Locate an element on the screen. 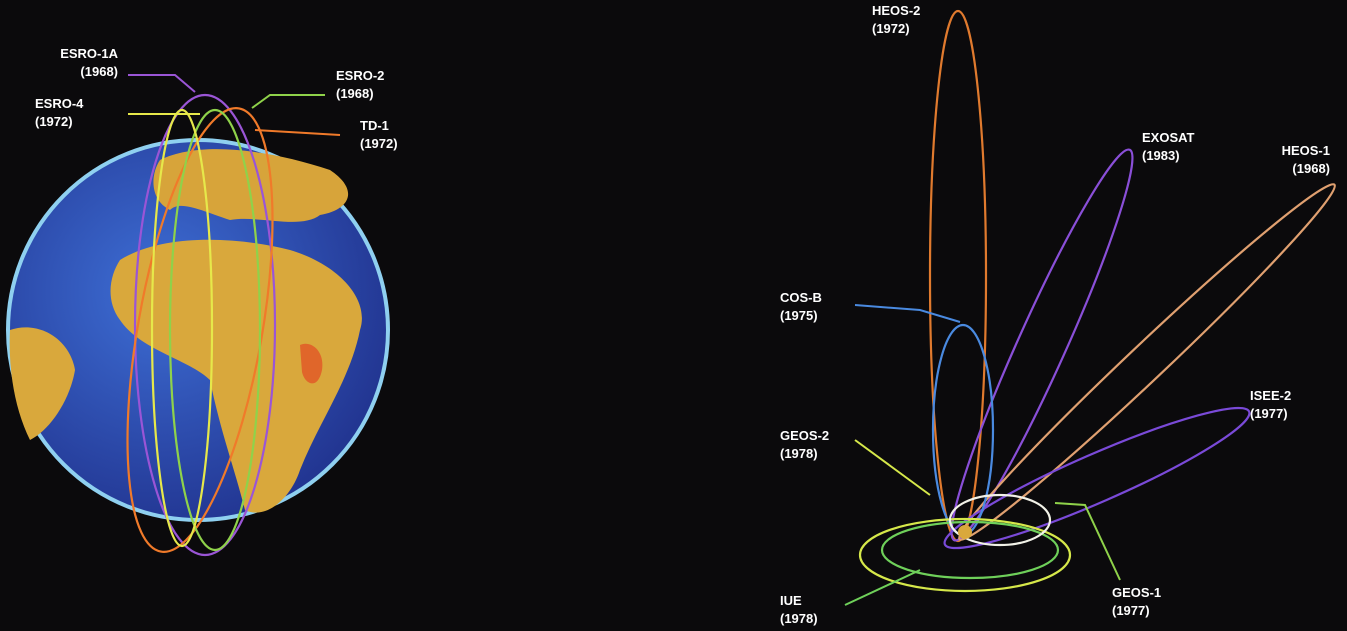 This screenshot has height=631, width=1347. continent-america is located at coordinates (42, 383).